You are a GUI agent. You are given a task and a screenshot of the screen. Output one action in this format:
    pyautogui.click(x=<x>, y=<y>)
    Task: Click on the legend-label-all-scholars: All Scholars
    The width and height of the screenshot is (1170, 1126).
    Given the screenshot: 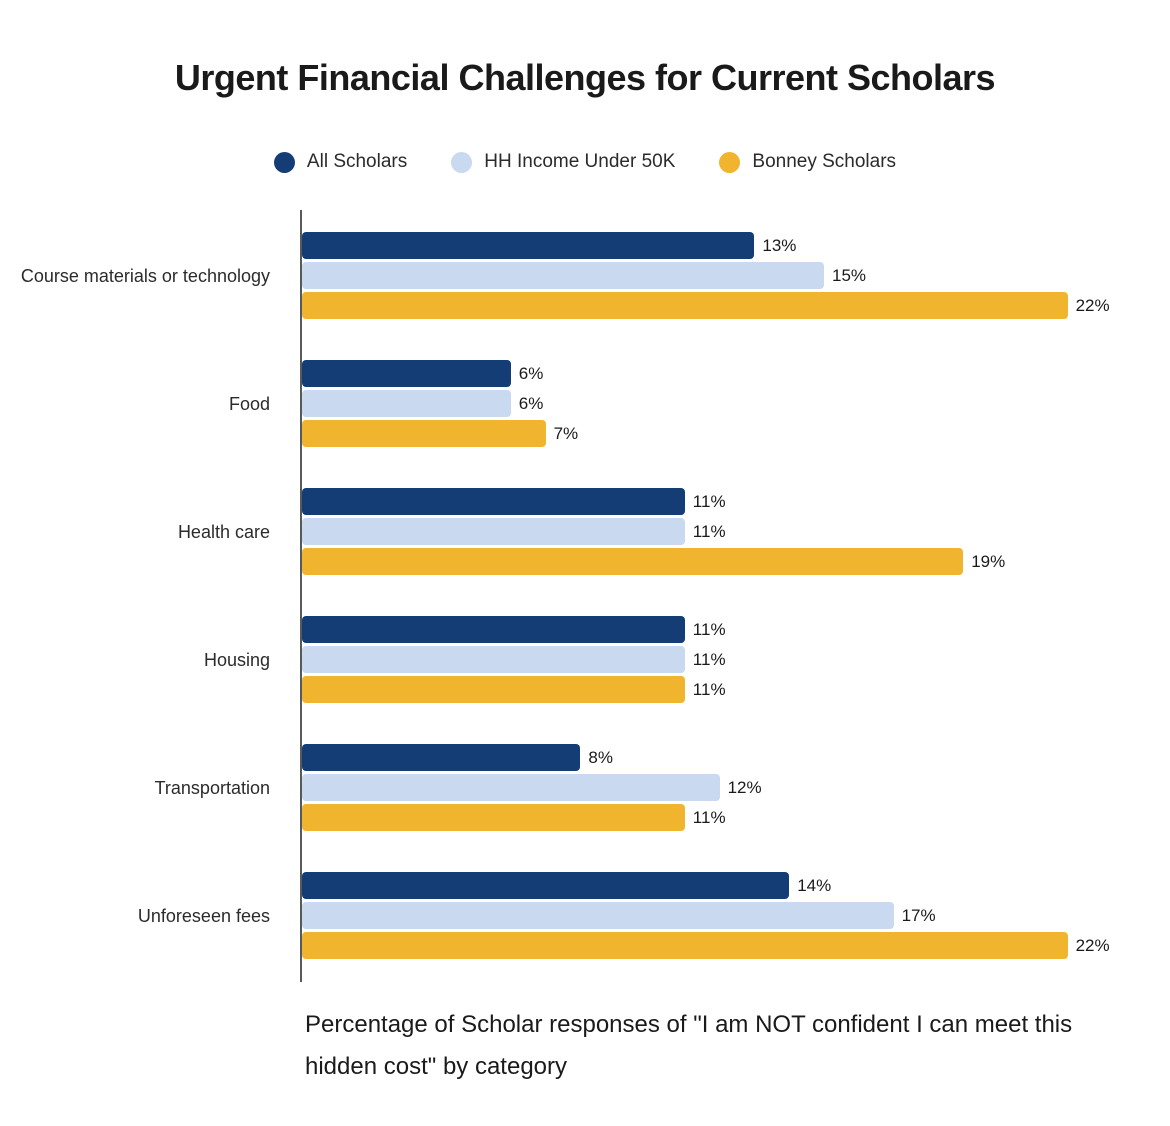 What is the action you would take?
    pyautogui.click(x=357, y=161)
    